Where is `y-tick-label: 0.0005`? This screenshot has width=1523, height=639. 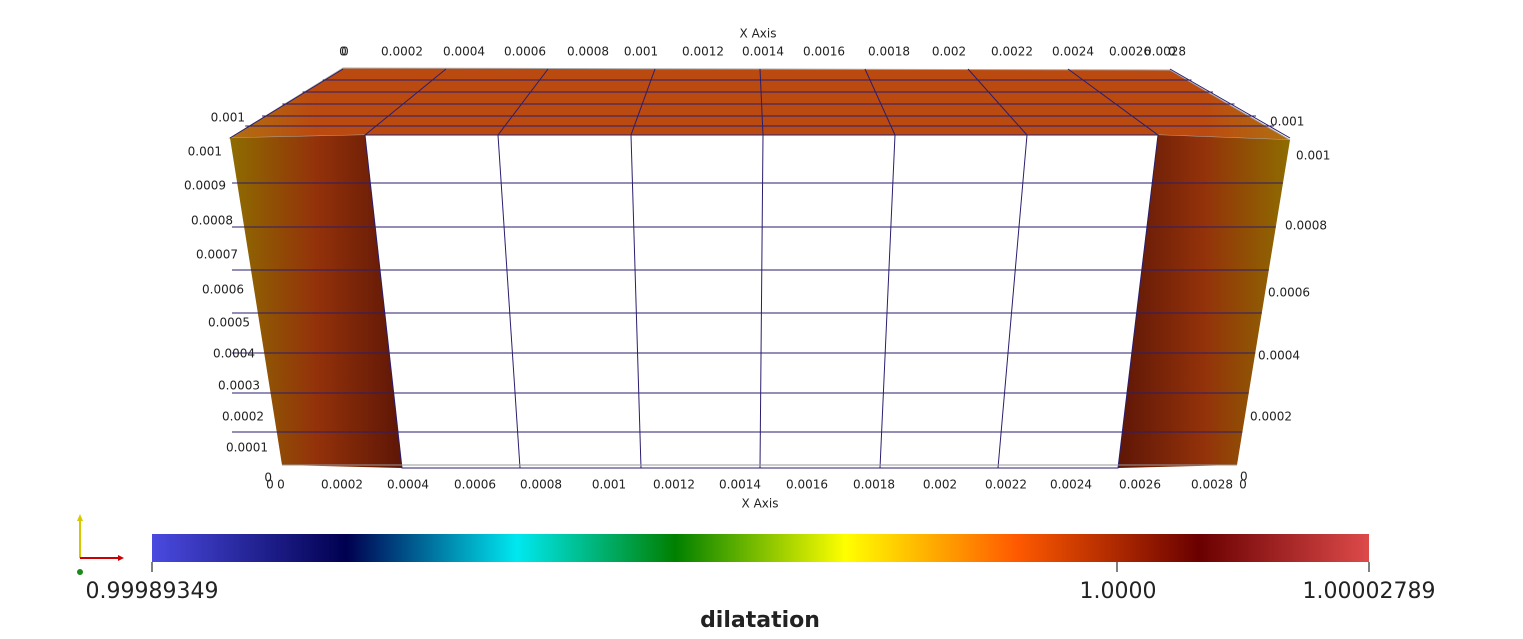
y-tick-label: 0.0005 is located at coordinates (229, 323).